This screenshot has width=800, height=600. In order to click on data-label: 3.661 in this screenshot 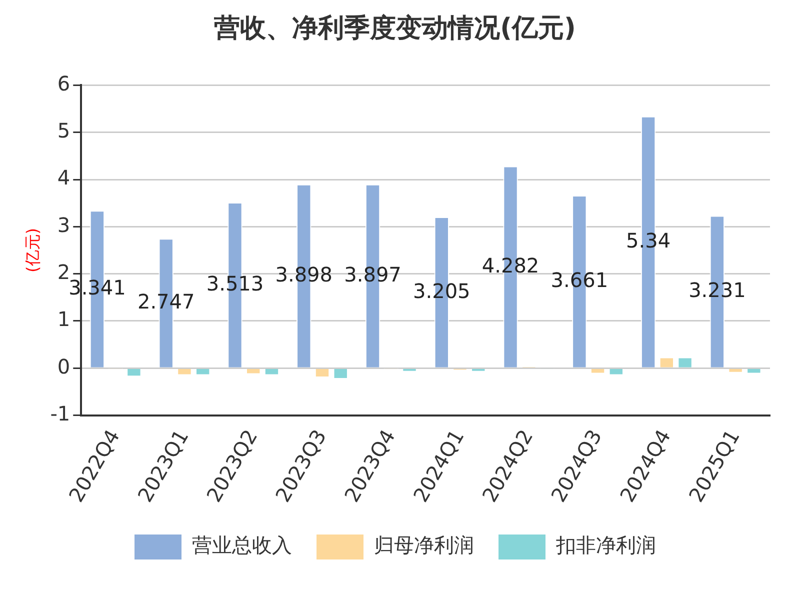, I will do `click(579, 280)`.